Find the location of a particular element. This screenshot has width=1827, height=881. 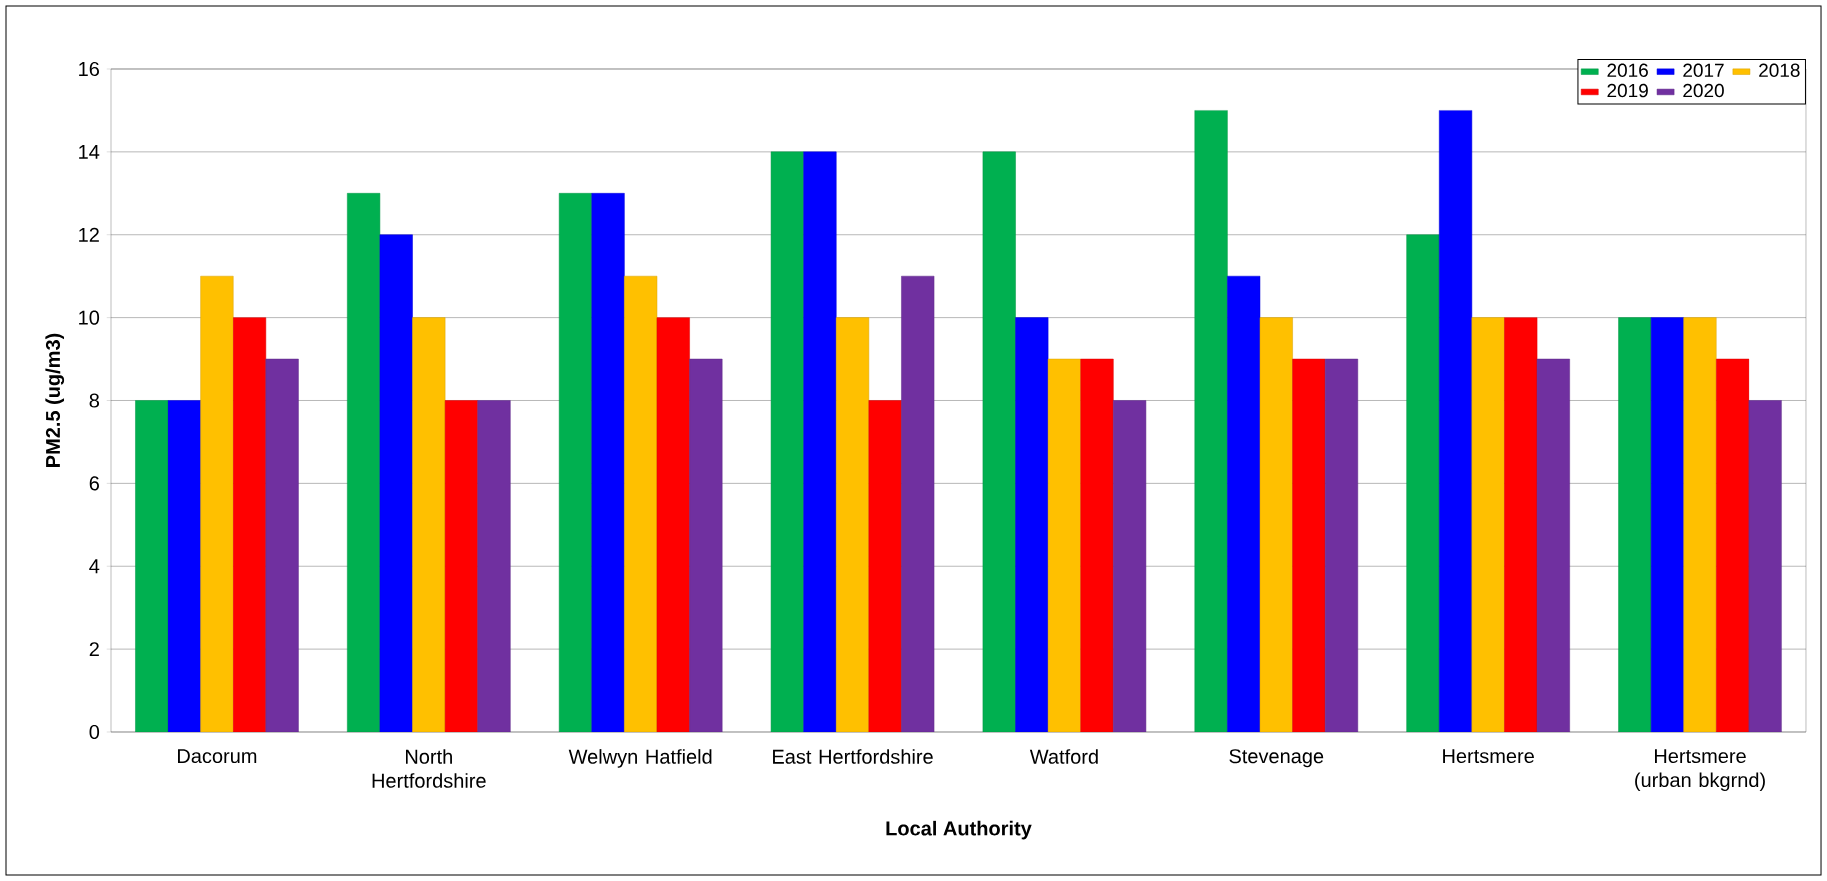

x-axis-title: Local Authority is located at coordinates (959, 830).